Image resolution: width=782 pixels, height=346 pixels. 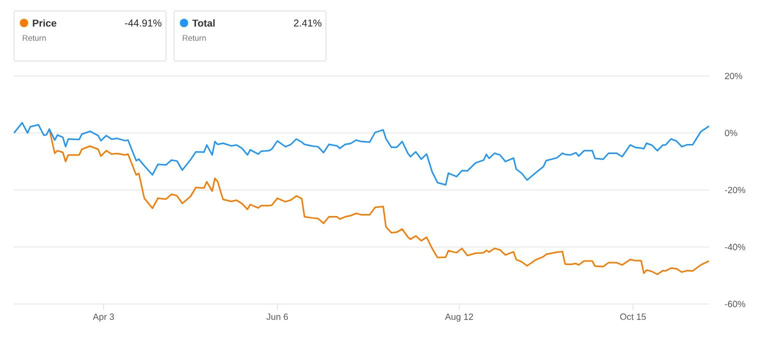 What do you see at coordinates (103, 318) in the screenshot?
I see `x-tick-label: Apr 3` at bounding box center [103, 318].